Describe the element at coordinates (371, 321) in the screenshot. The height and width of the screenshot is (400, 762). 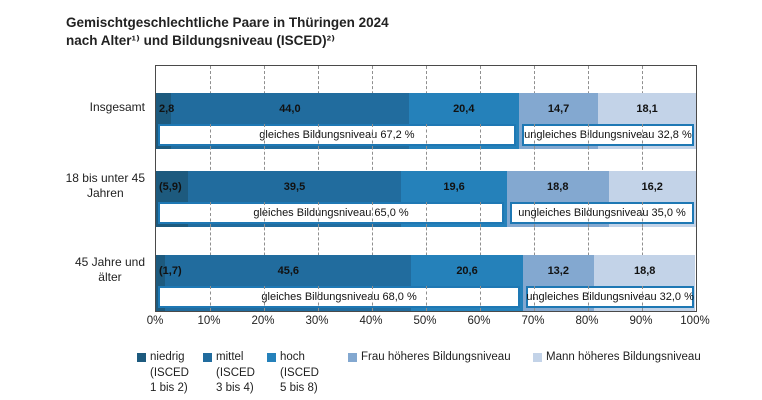
I see `x-tick-40%: 40%` at that location.